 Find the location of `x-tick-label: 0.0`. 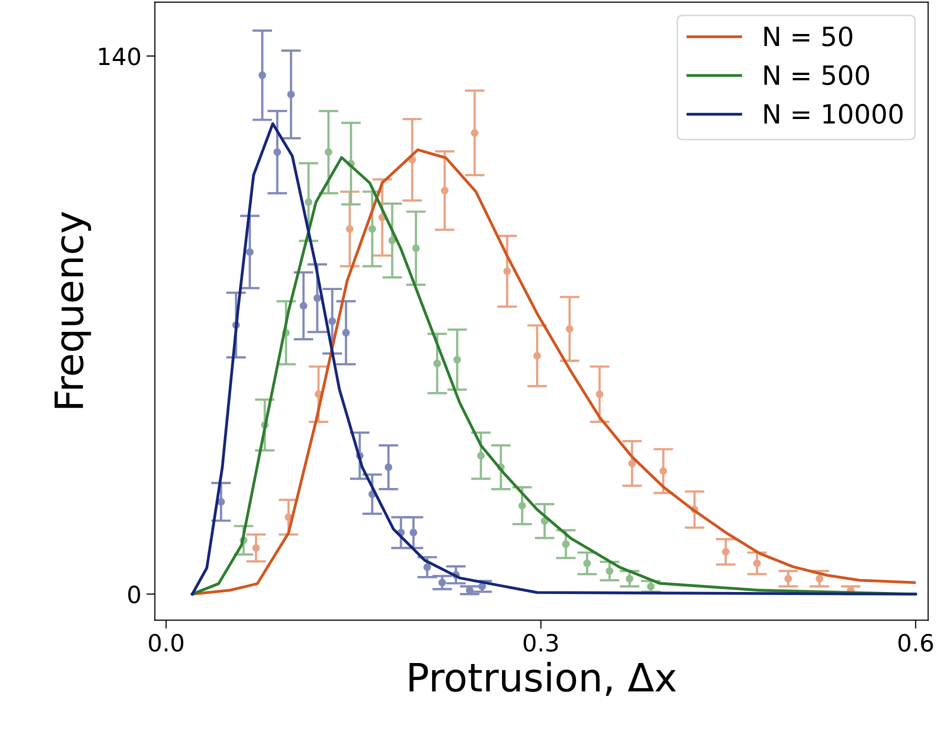

x-tick-label: 0.0 is located at coordinates (166, 643).